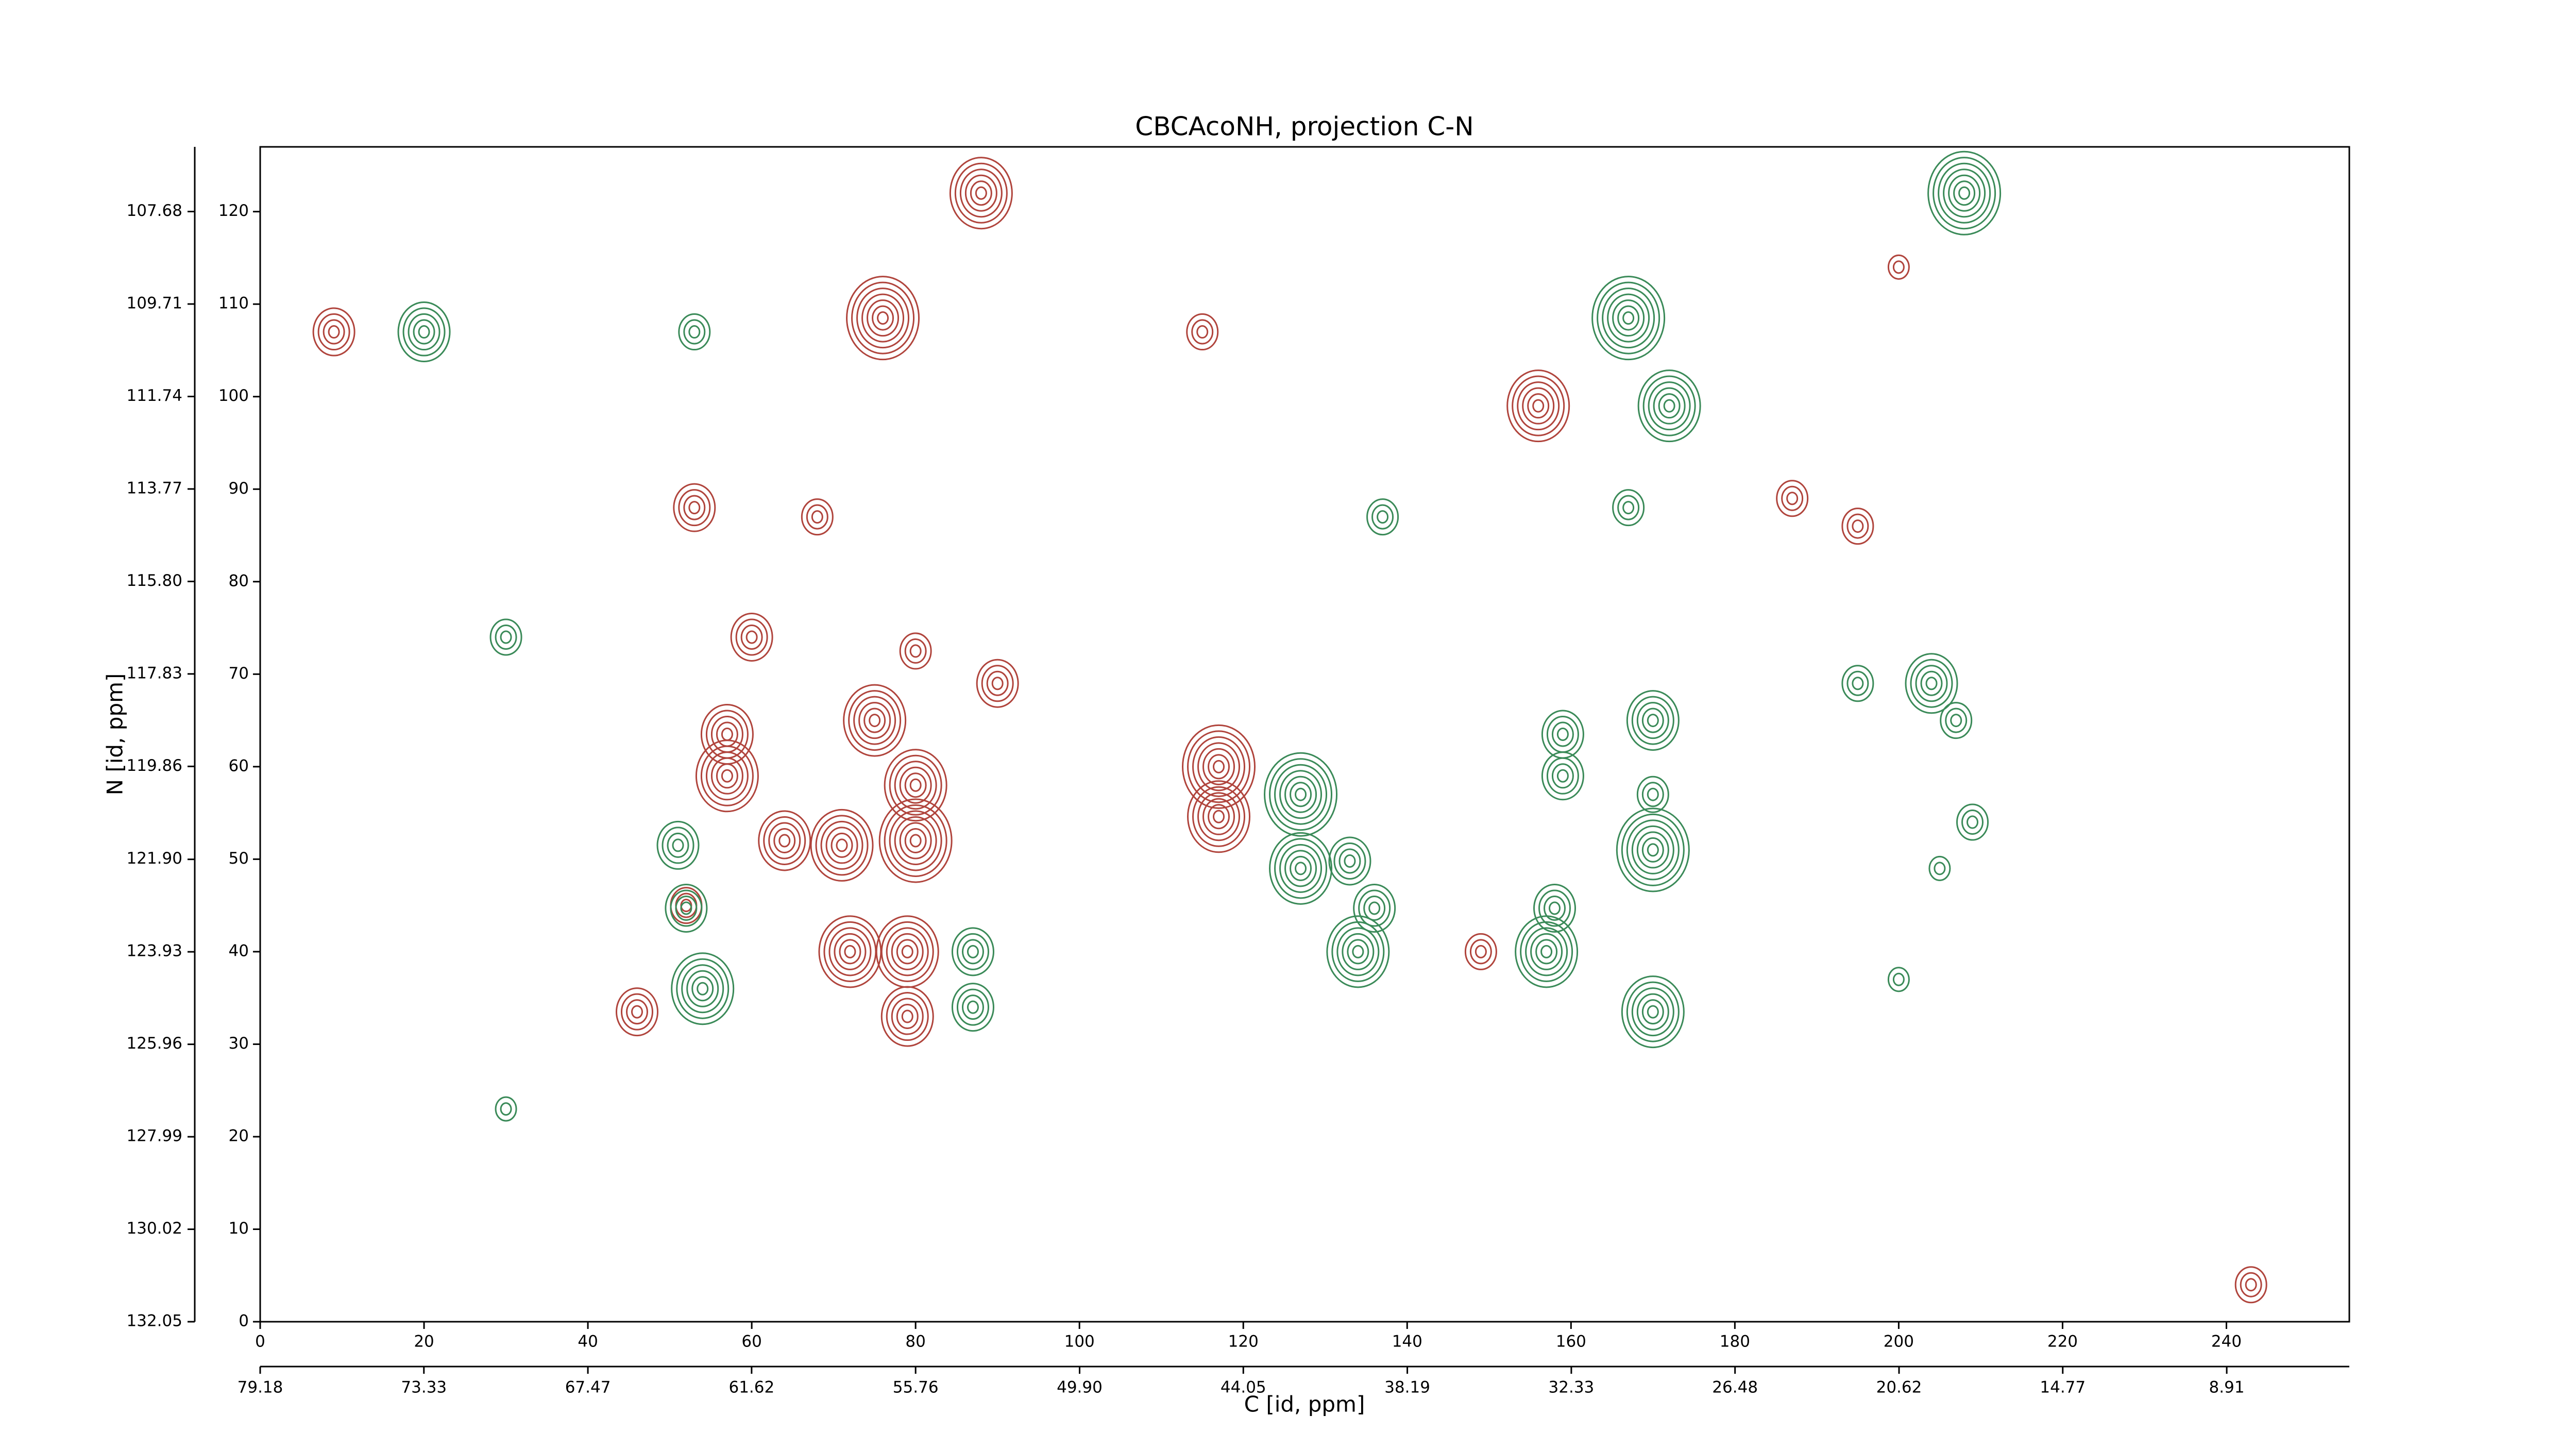 The width and height of the screenshot is (2576, 1449). What do you see at coordinates (154, 858) in the screenshot?
I see `y2-tick-label: 121.90` at bounding box center [154, 858].